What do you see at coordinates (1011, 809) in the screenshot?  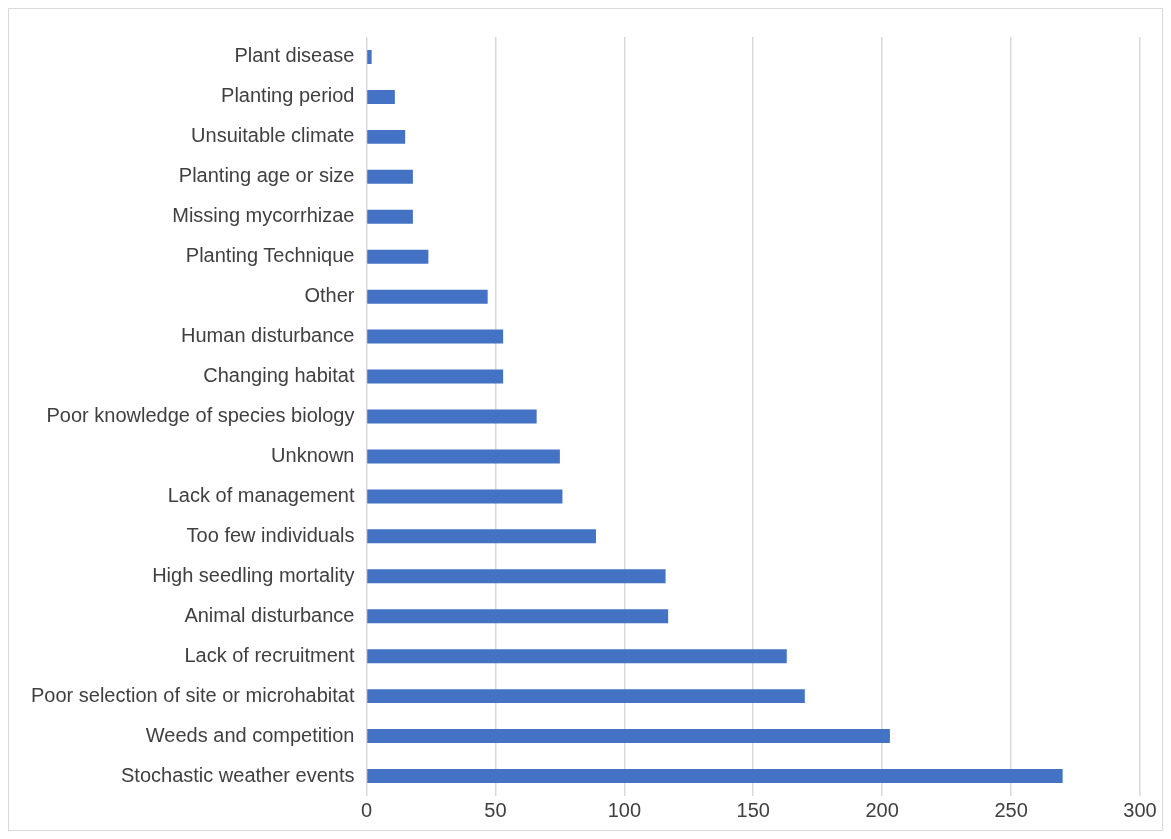 I see `x-tick-label: 250` at bounding box center [1011, 809].